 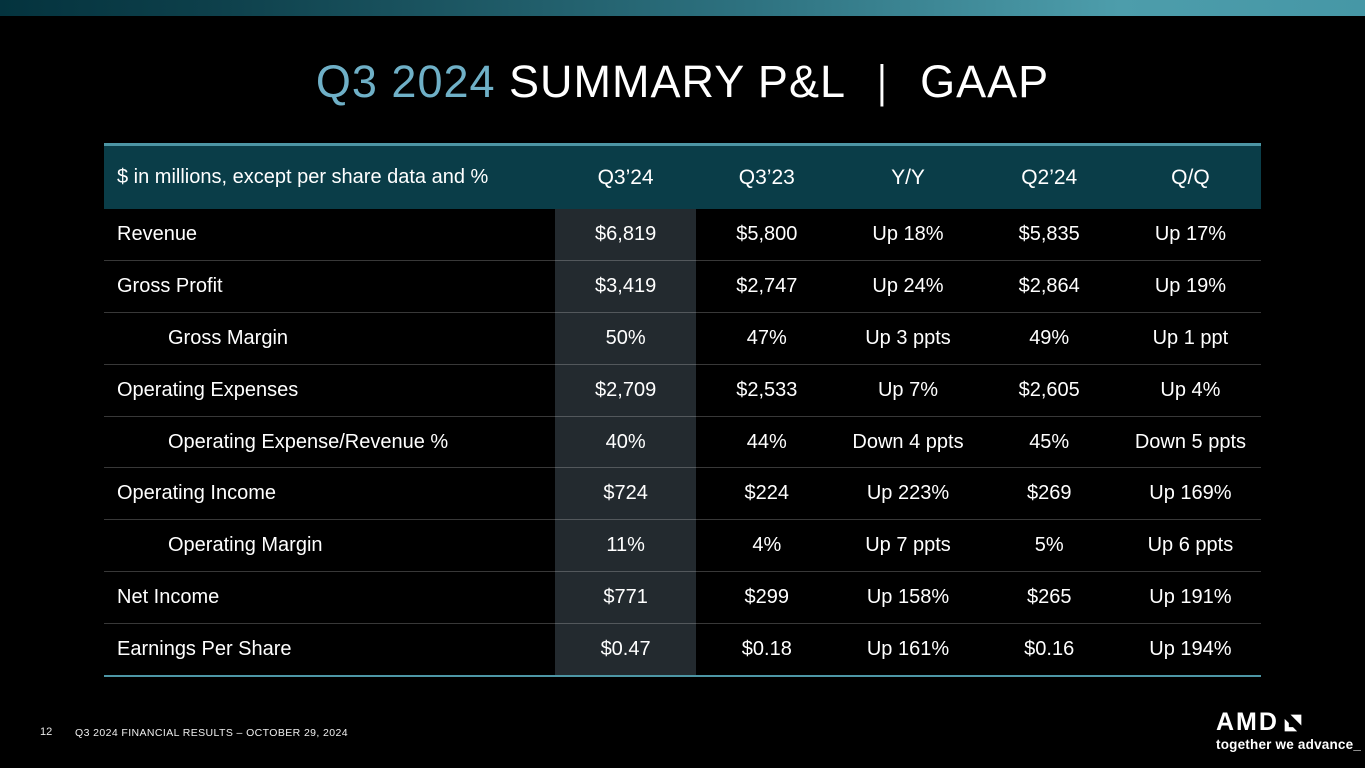 I want to click on cell-qq: Down 5 ppts, so click(x=1190, y=441).